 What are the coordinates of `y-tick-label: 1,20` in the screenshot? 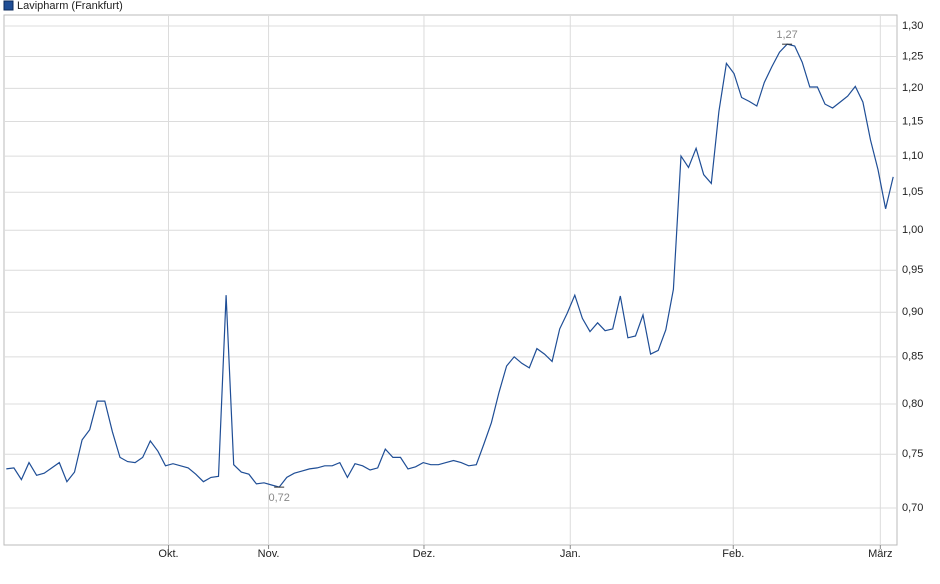 It's located at (912, 88).